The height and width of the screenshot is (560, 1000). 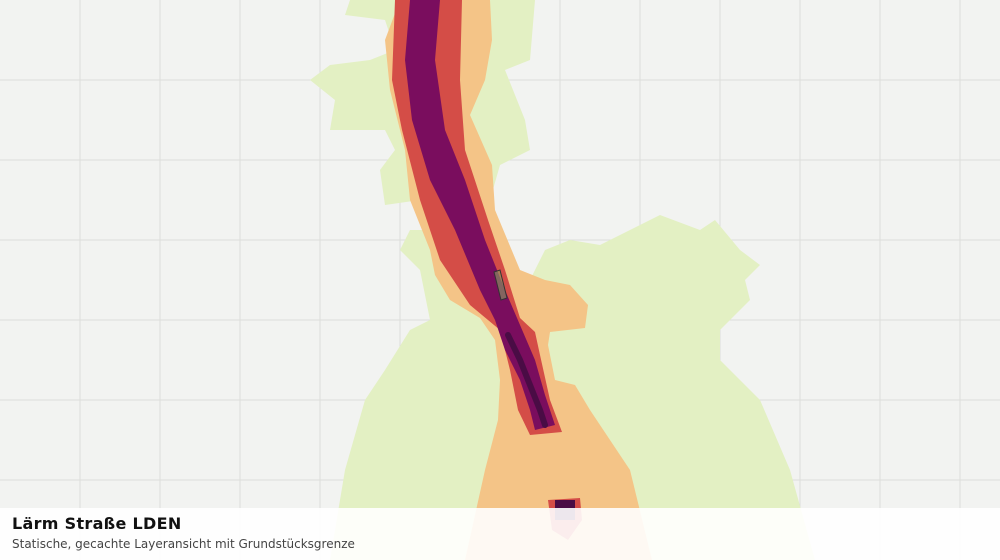 What do you see at coordinates (480, 215) in the screenshot?
I see `noise-zone-very-high` at bounding box center [480, 215].